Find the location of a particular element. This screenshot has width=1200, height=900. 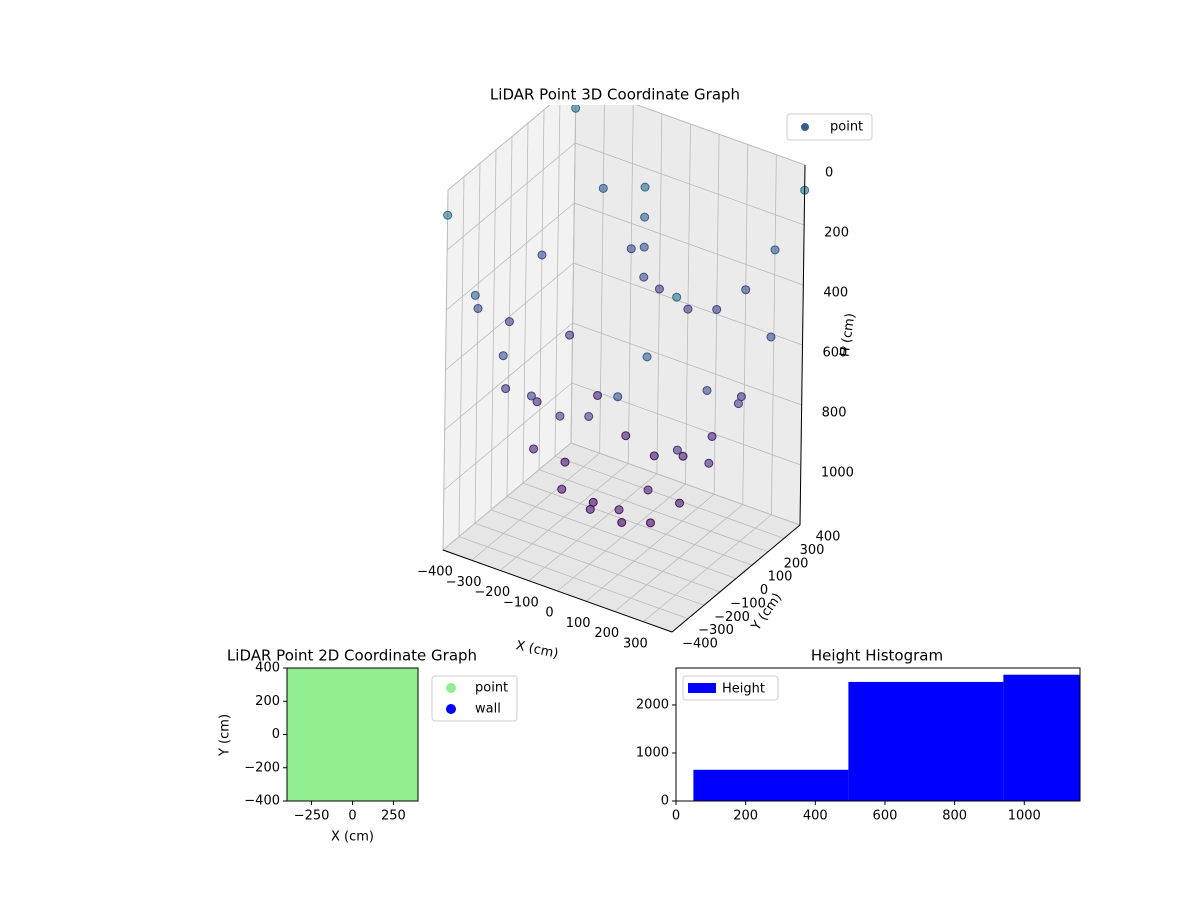

y-tick-label: 1000 is located at coordinates (652, 752).